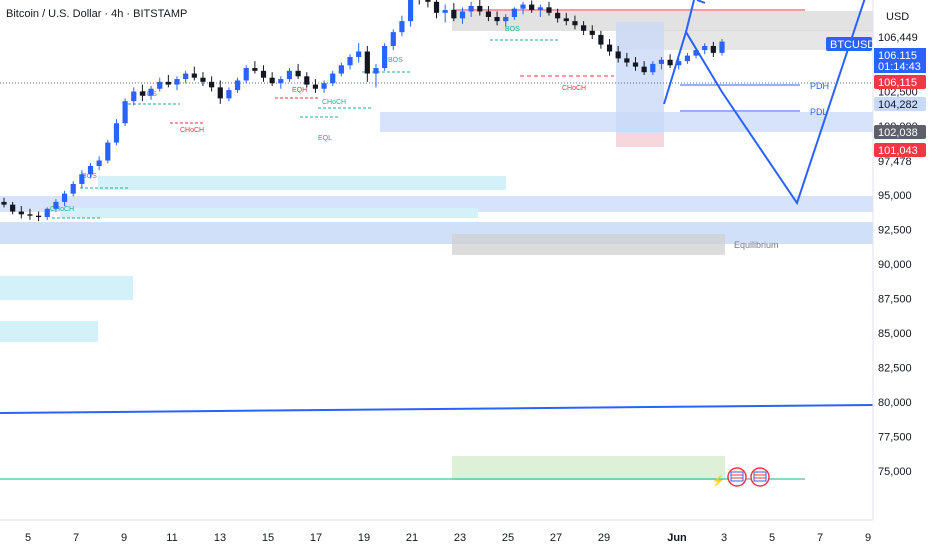 The width and height of the screenshot is (932, 550). What do you see at coordinates (574, 88) in the screenshot?
I see `choch-label-4: CHoCH` at bounding box center [574, 88].